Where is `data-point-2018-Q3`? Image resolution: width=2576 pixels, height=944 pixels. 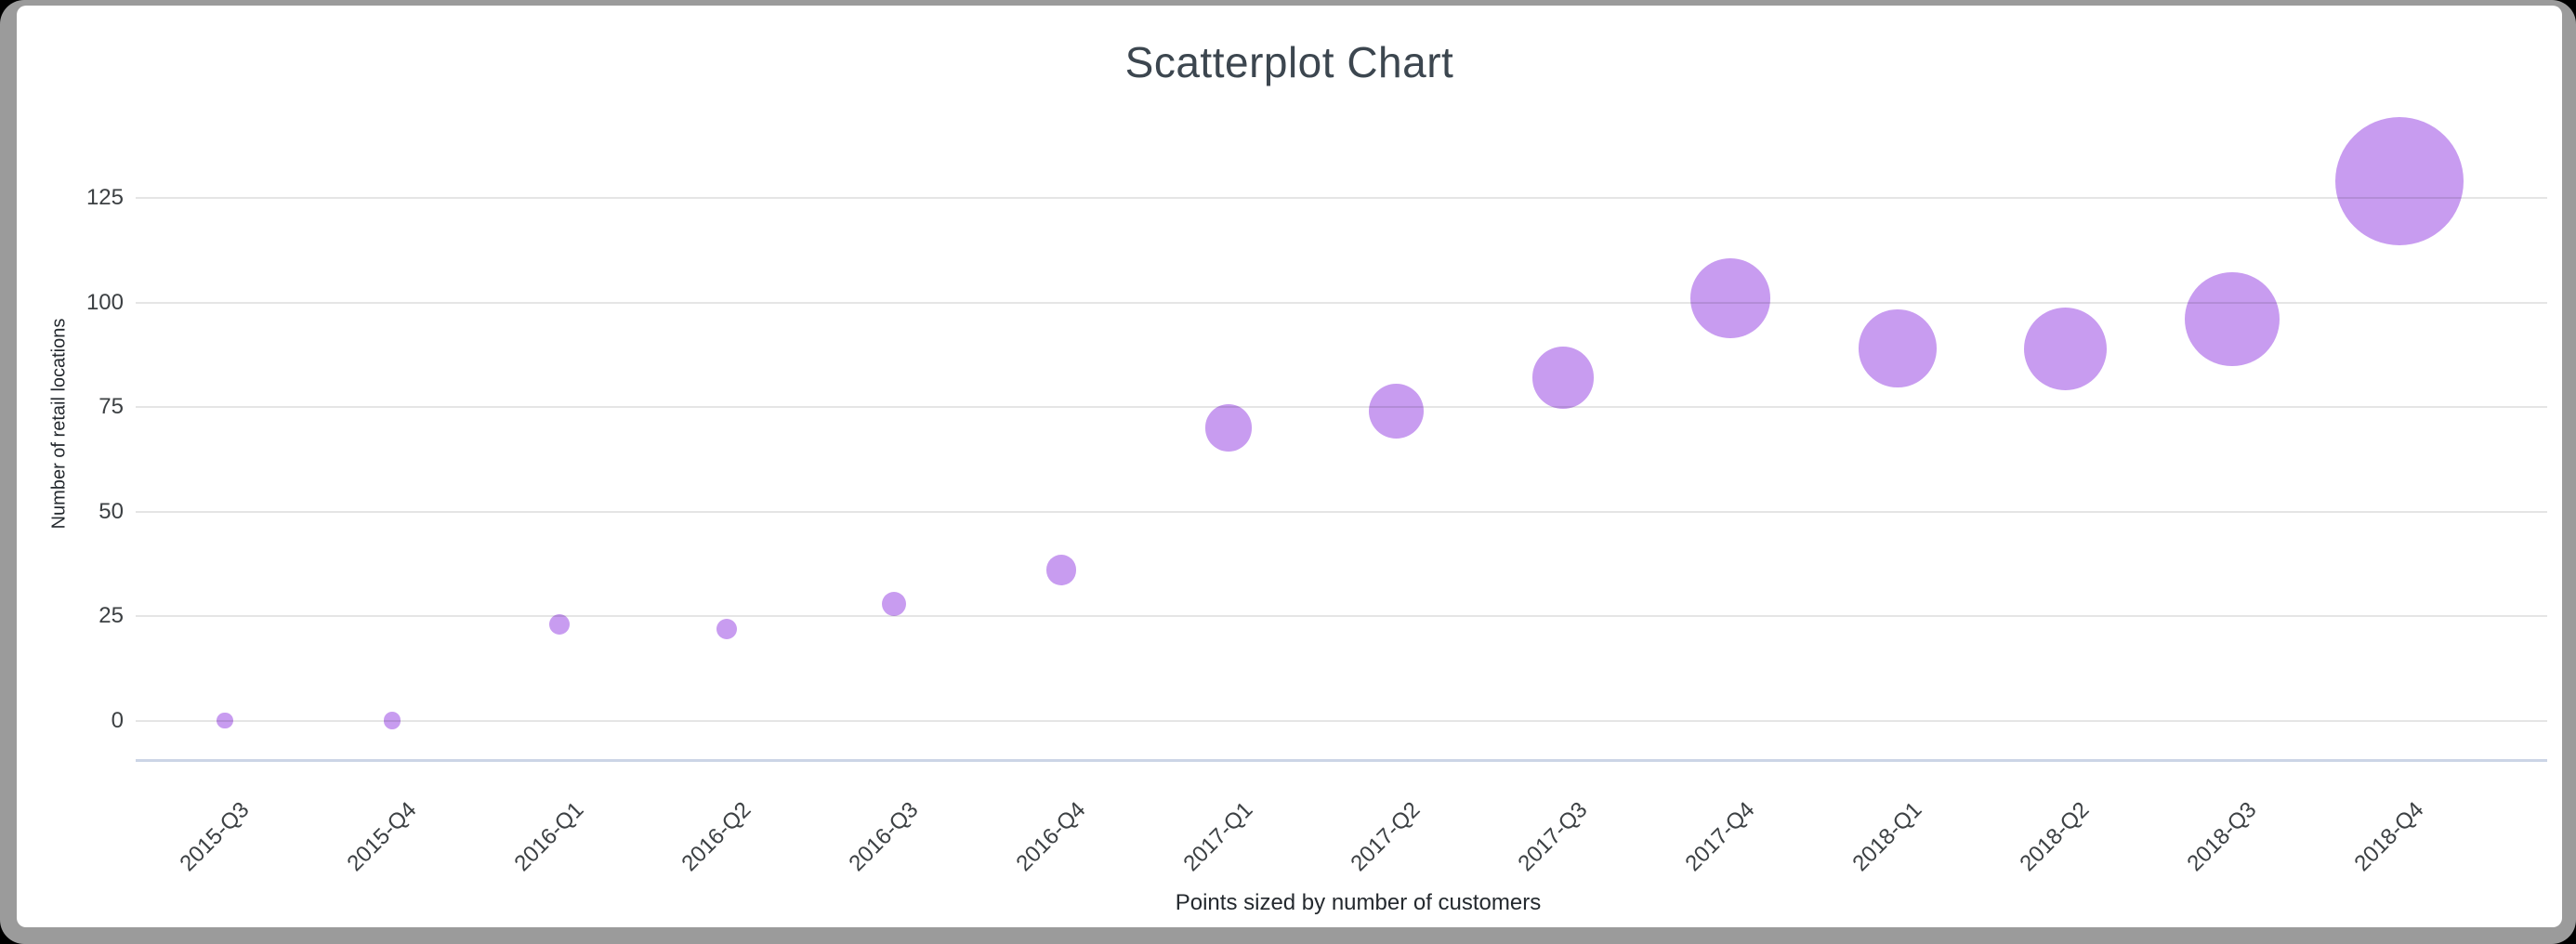 data-point-2018-Q3 is located at coordinates (2232, 319).